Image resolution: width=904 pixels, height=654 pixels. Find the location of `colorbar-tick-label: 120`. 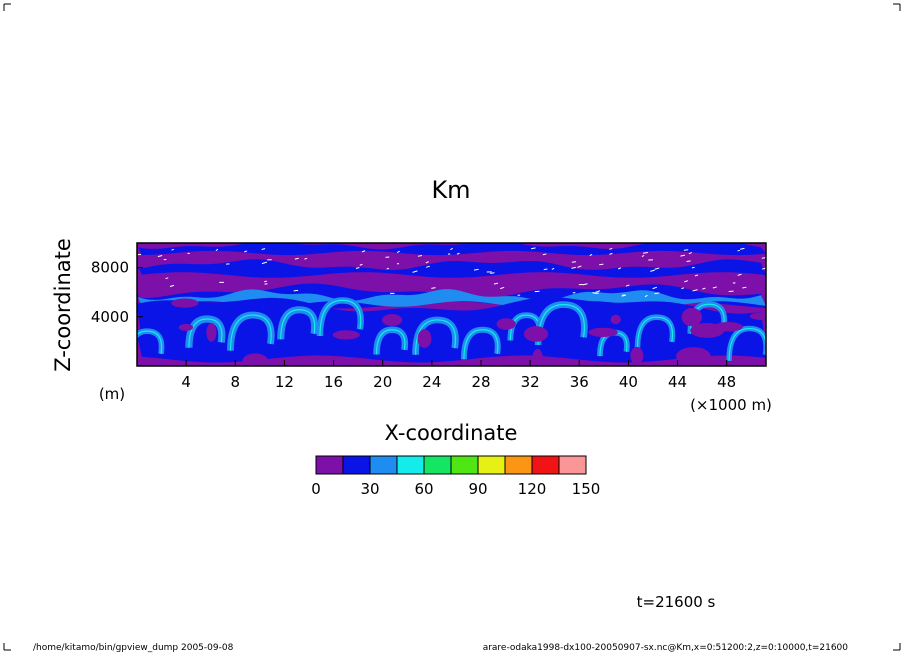

colorbar-tick-label: 120 is located at coordinates (532, 489).